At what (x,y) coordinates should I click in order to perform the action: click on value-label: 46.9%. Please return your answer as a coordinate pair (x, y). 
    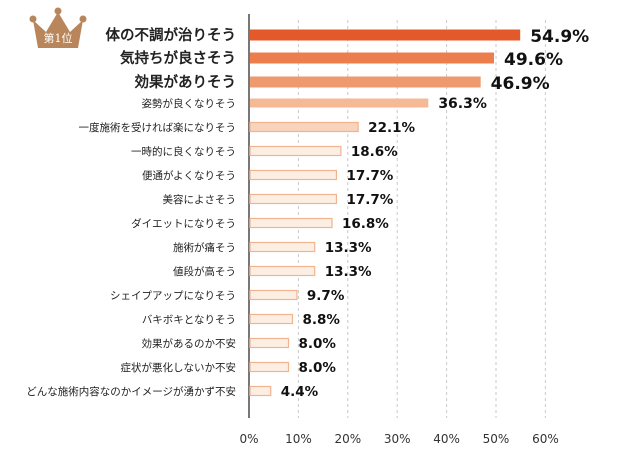
    Looking at the image, I should click on (520, 84).